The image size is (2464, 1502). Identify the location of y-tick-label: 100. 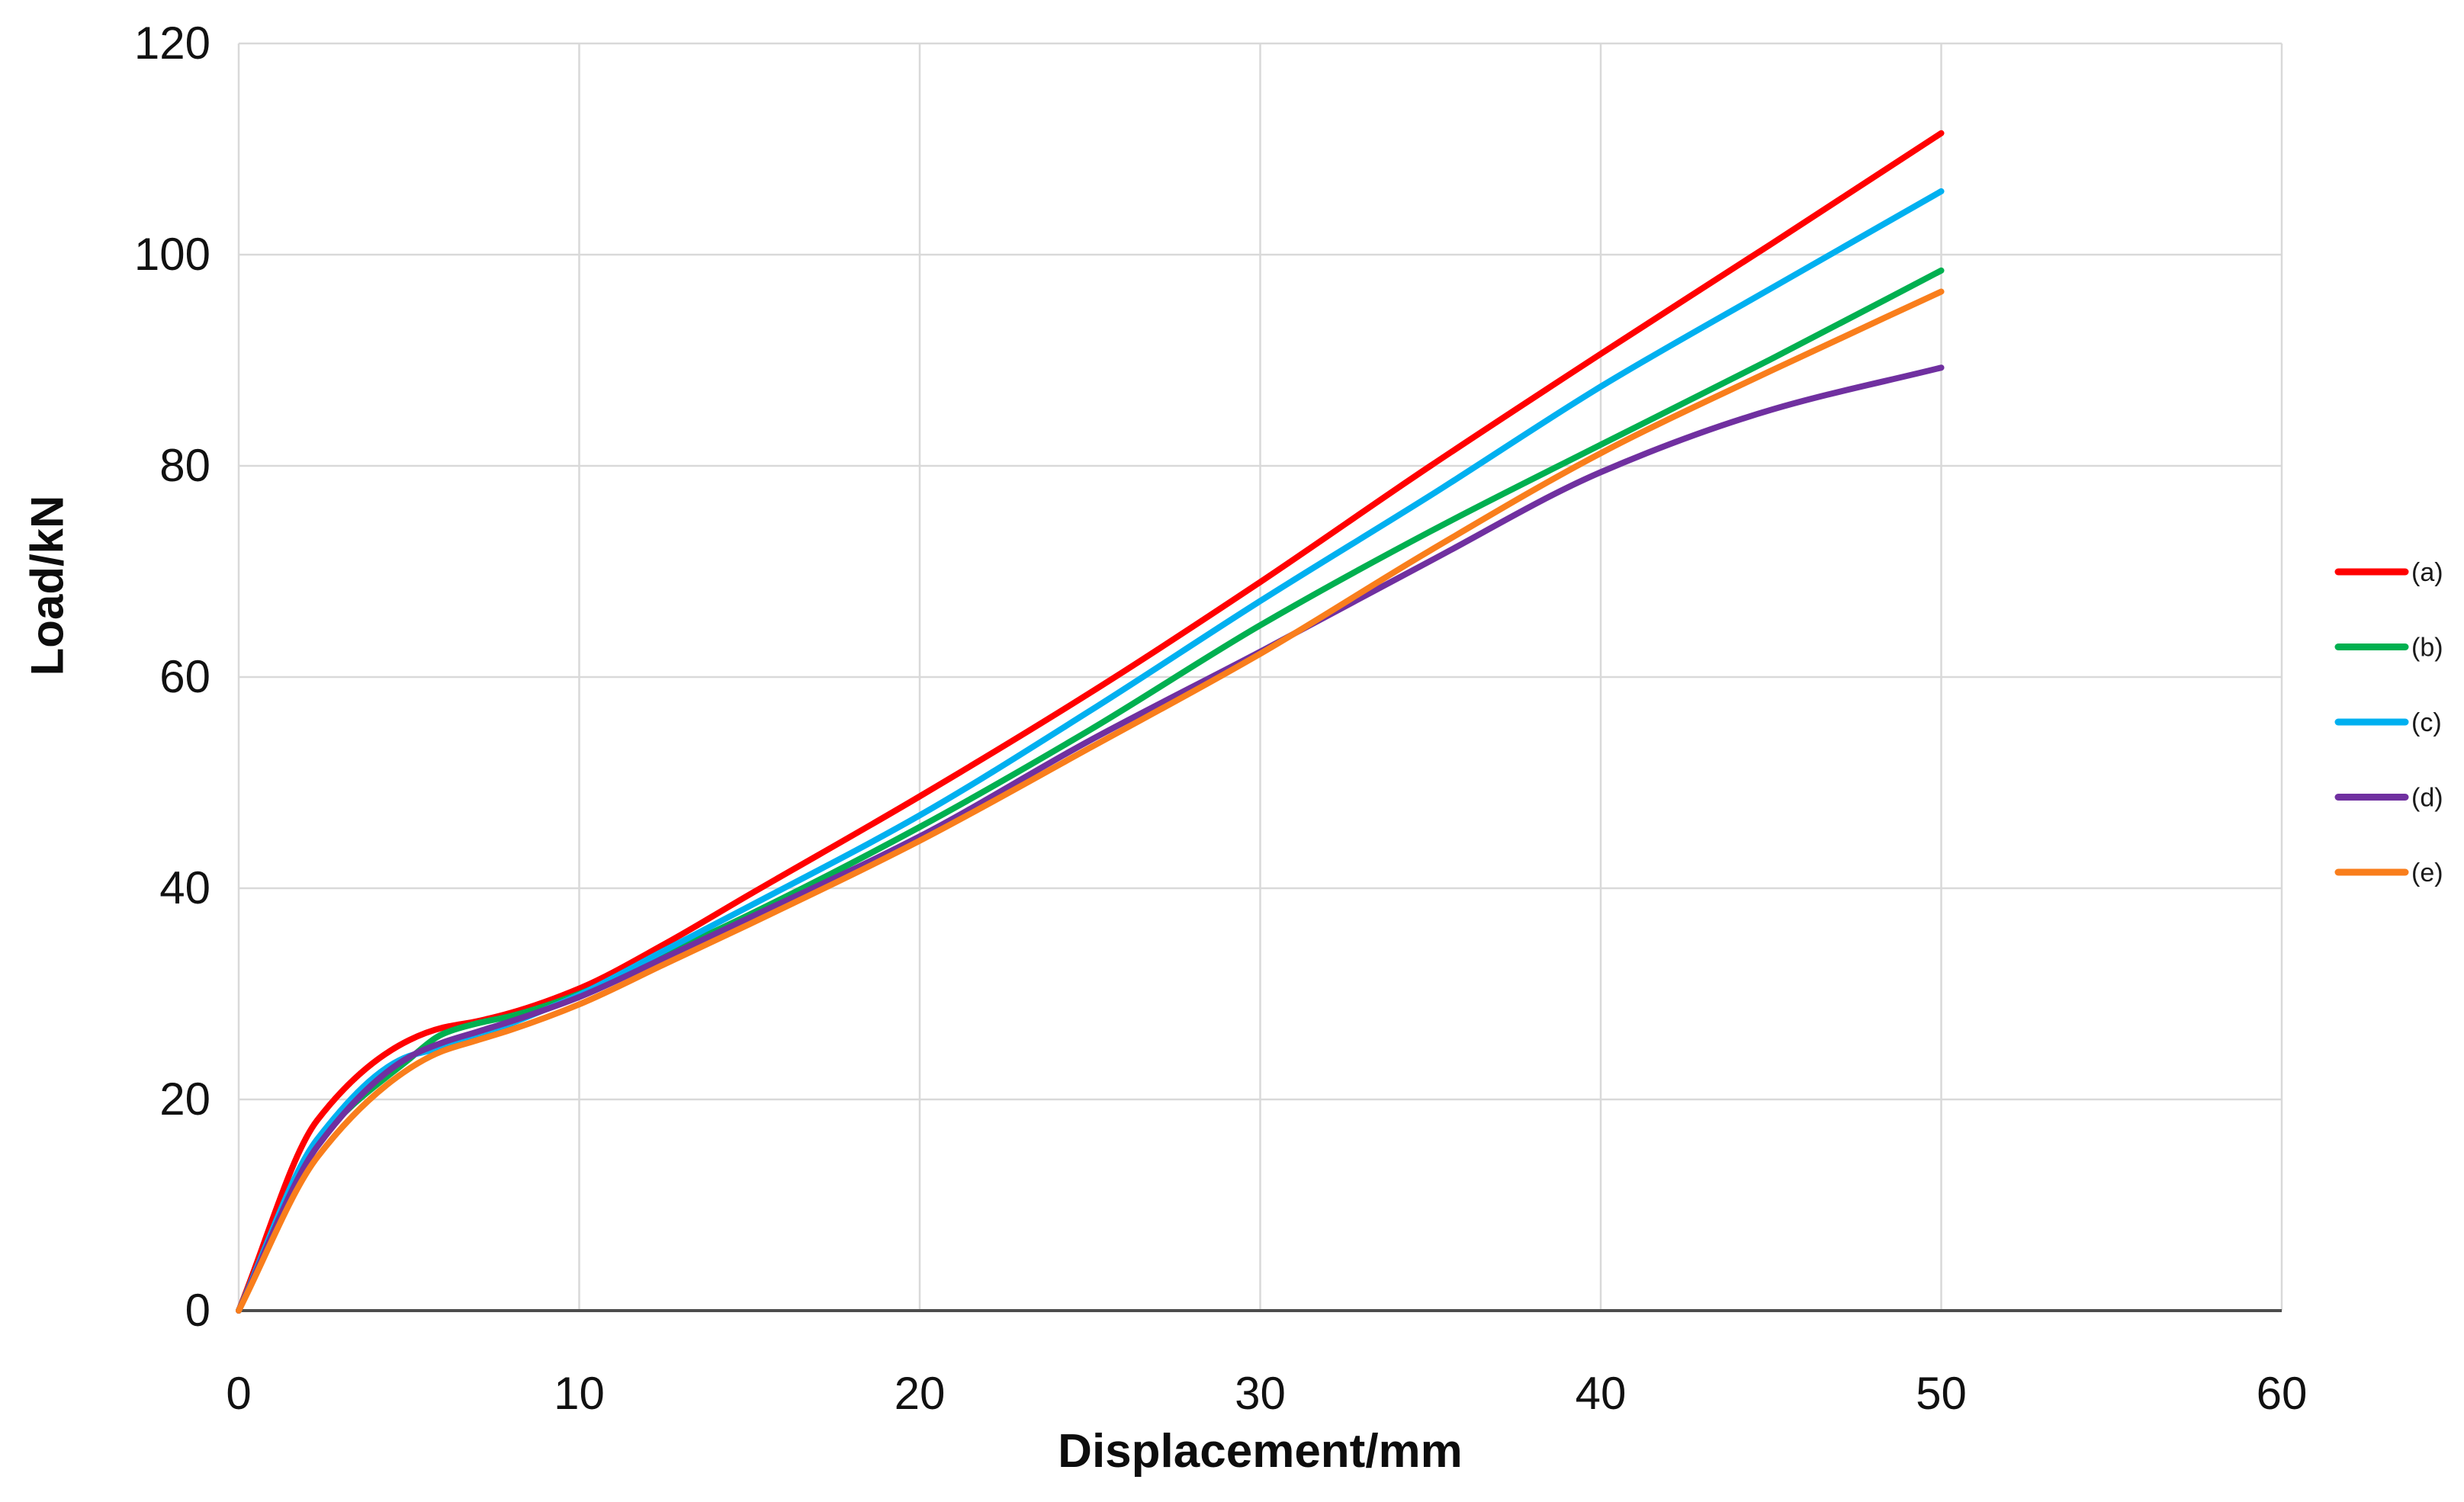
(172, 255).